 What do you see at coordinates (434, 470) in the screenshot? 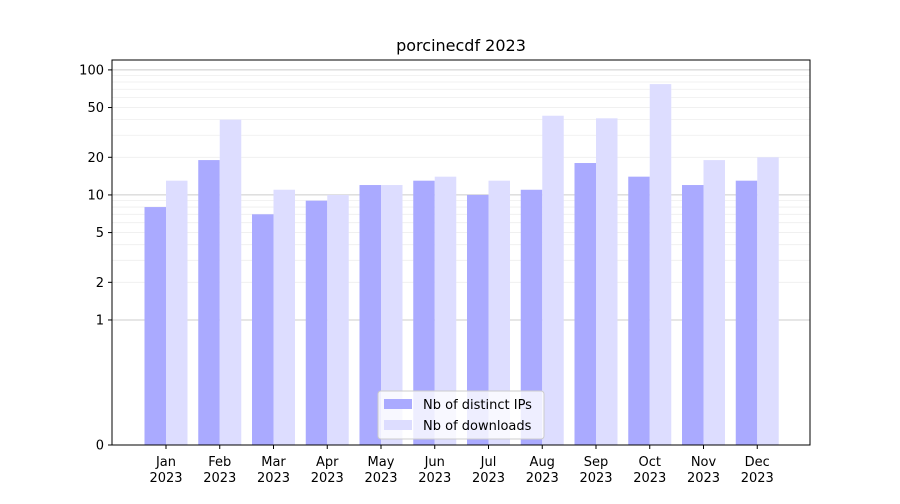
I see `x-tick-label: Jun 2023` at bounding box center [434, 470].